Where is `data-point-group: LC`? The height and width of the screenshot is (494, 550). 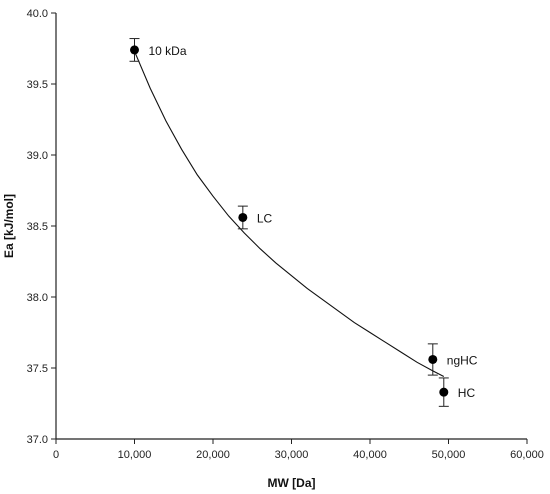 data-point-group: LC is located at coordinates (255, 217).